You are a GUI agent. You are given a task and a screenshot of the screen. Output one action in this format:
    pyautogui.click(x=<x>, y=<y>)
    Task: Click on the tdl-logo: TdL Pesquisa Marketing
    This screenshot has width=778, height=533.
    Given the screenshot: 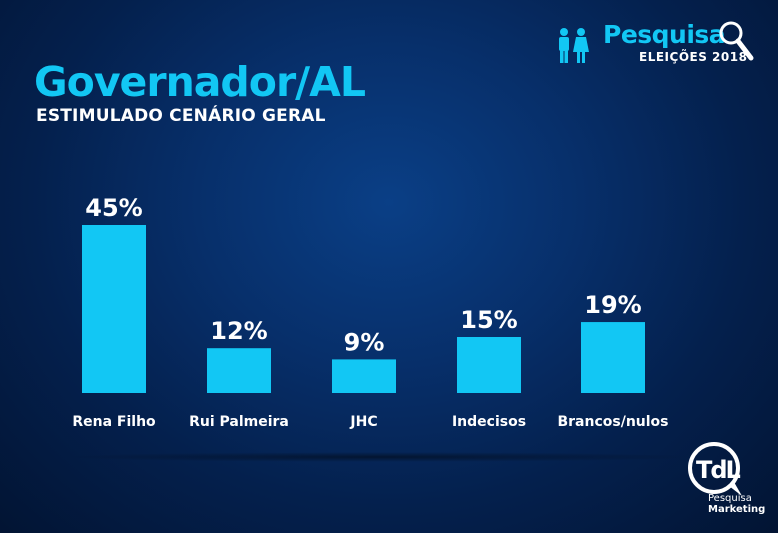 What is the action you would take?
    pyautogui.click(x=724, y=478)
    